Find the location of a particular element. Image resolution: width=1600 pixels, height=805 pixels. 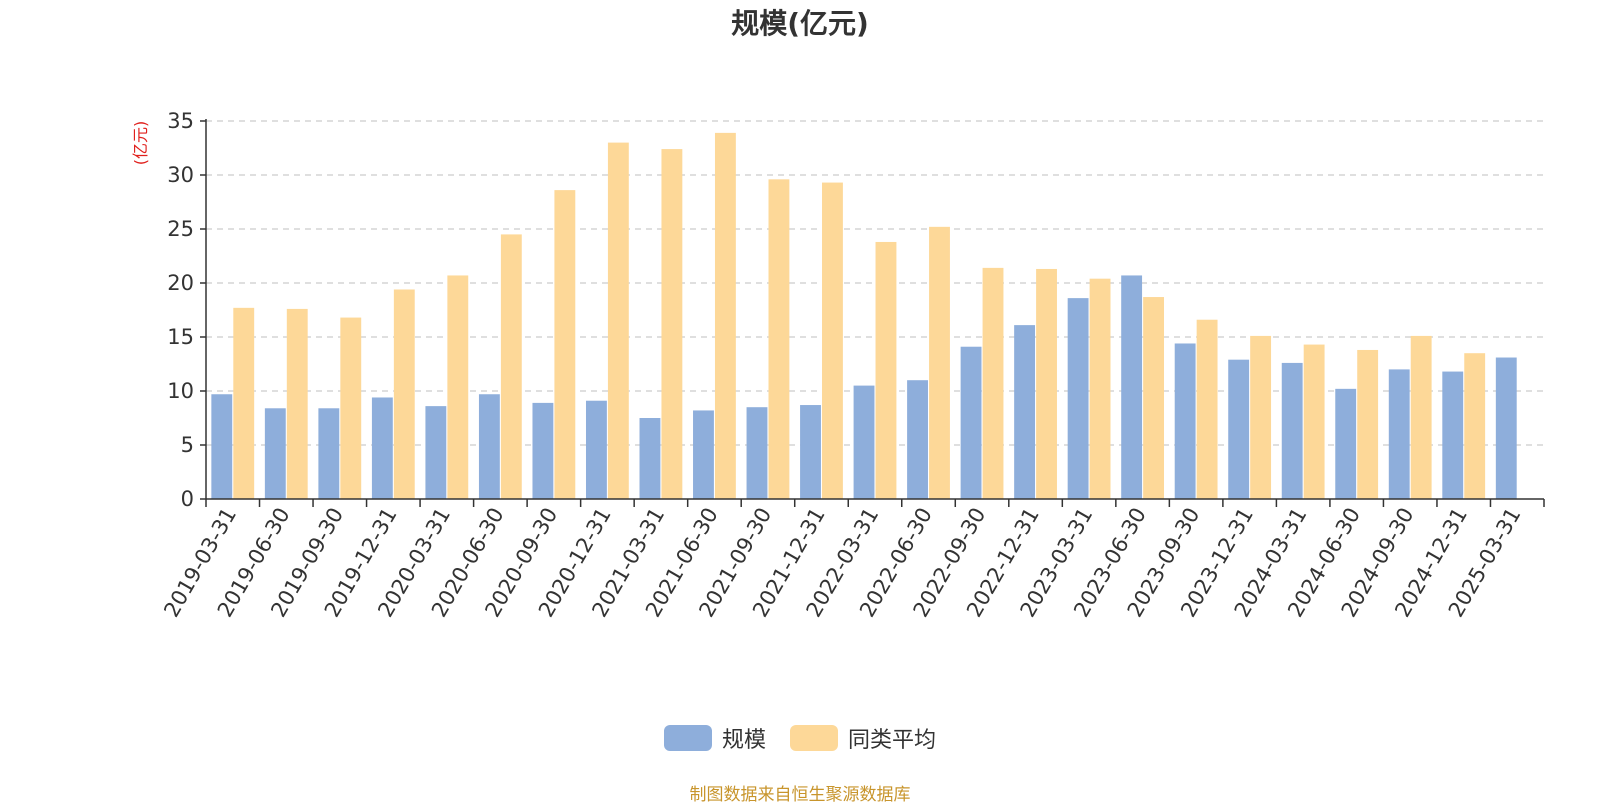

legend-item-scale: 规模 is located at coordinates (714, 738).